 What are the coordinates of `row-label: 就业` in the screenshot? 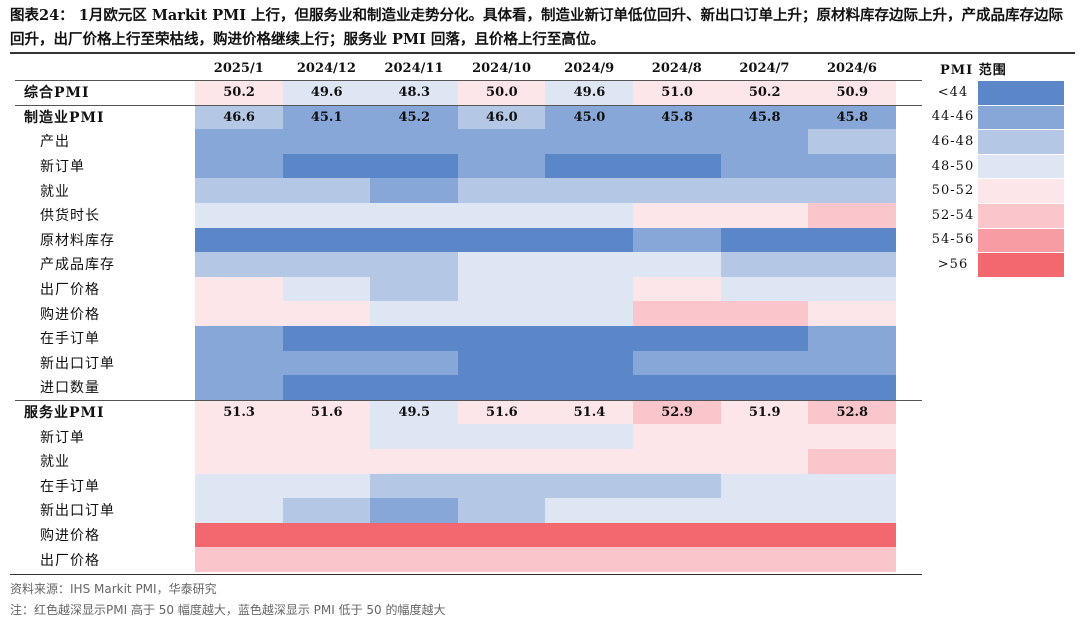 It's located at (55, 191).